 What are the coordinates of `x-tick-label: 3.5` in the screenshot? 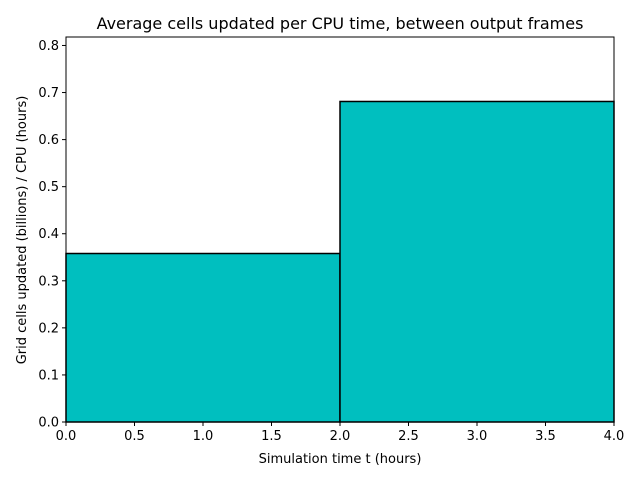 It's located at (545, 436).